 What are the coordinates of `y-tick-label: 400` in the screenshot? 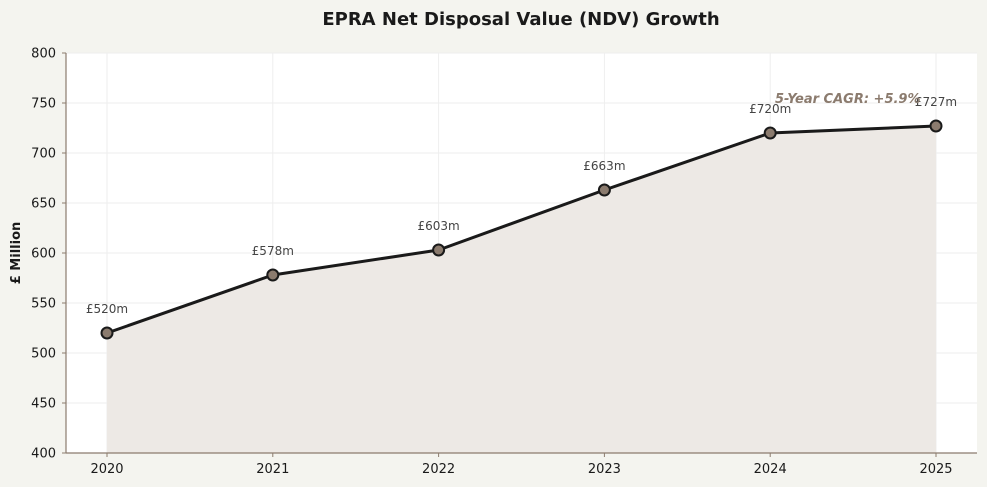 It's located at (43, 454).